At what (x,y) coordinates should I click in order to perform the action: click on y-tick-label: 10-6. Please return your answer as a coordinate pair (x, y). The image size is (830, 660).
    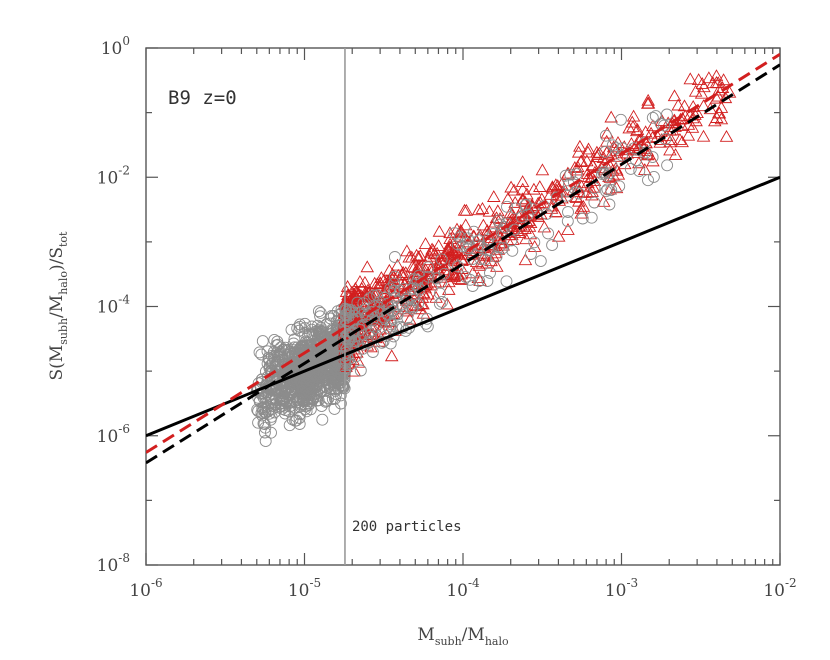
    Looking at the image, I should click on (113, 434).